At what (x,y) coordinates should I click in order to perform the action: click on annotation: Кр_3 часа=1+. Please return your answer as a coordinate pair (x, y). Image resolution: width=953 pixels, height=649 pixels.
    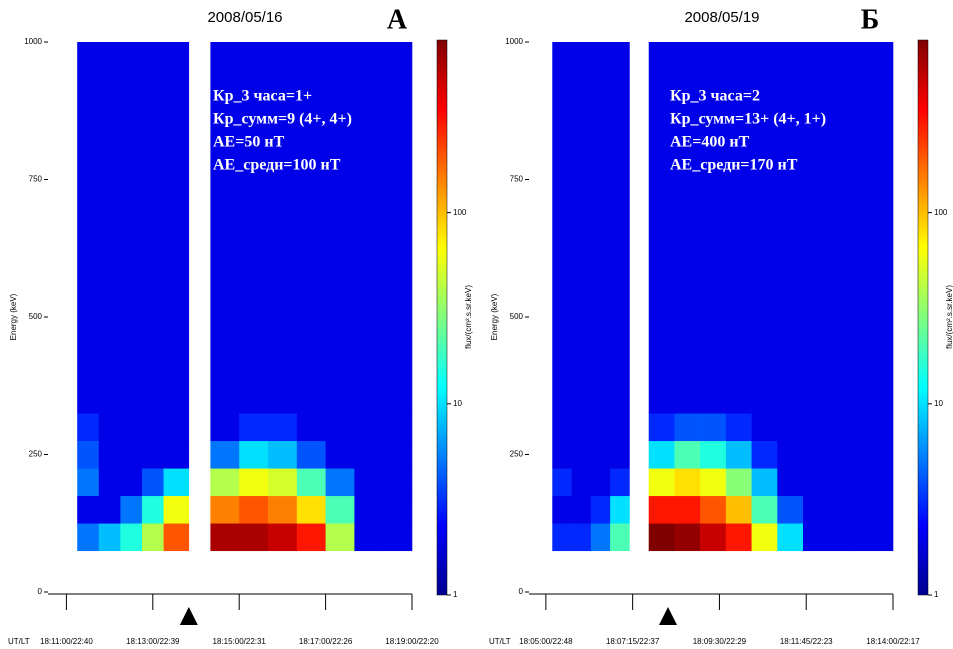
    Looking at the image, I should click on (262, 96).